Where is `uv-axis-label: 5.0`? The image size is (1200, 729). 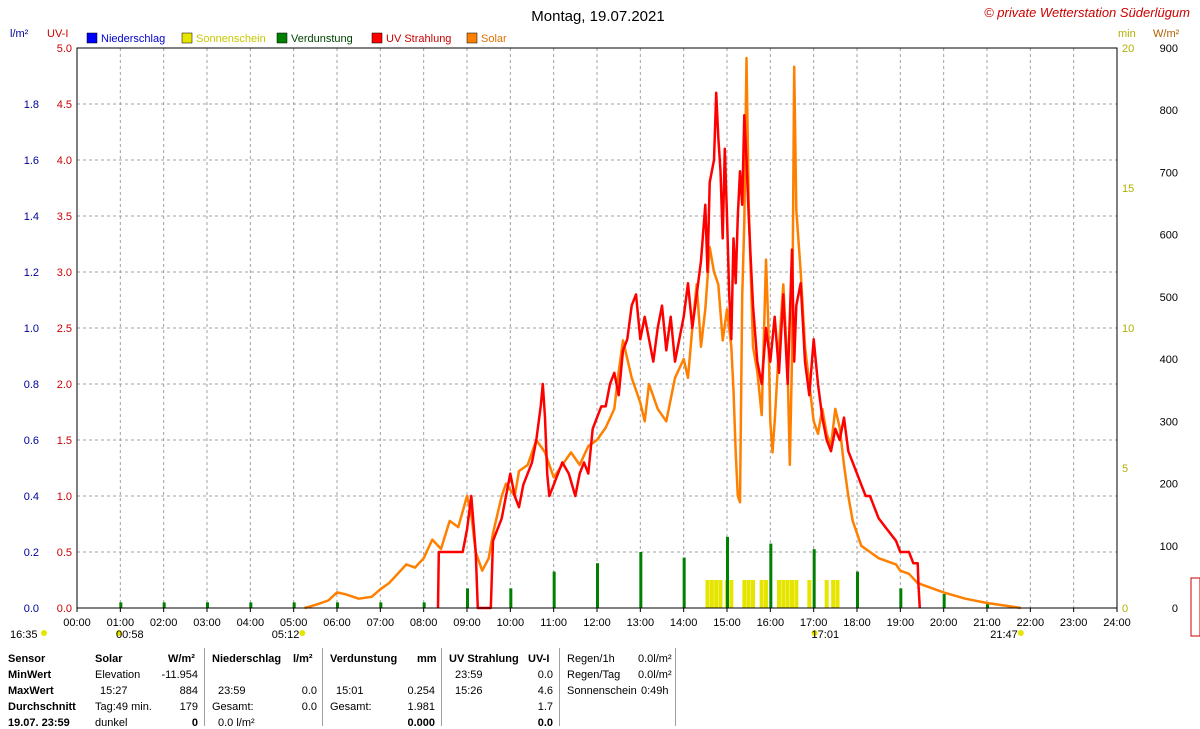
uv-axis-label: 5.0 is located at coordinates (64, 49).